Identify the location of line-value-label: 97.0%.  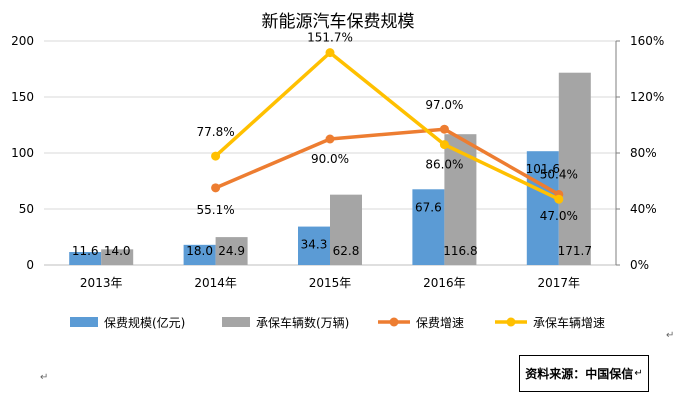
(444, 105).